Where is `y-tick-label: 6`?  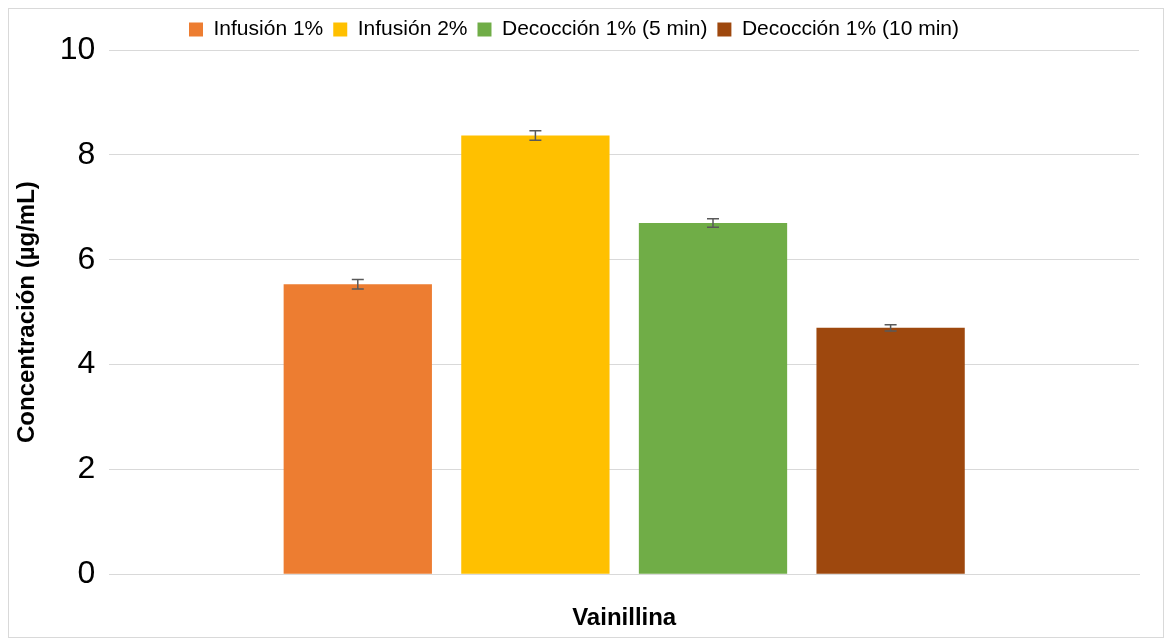 y-tick-label: 6 is located at coordinates (86, 257).